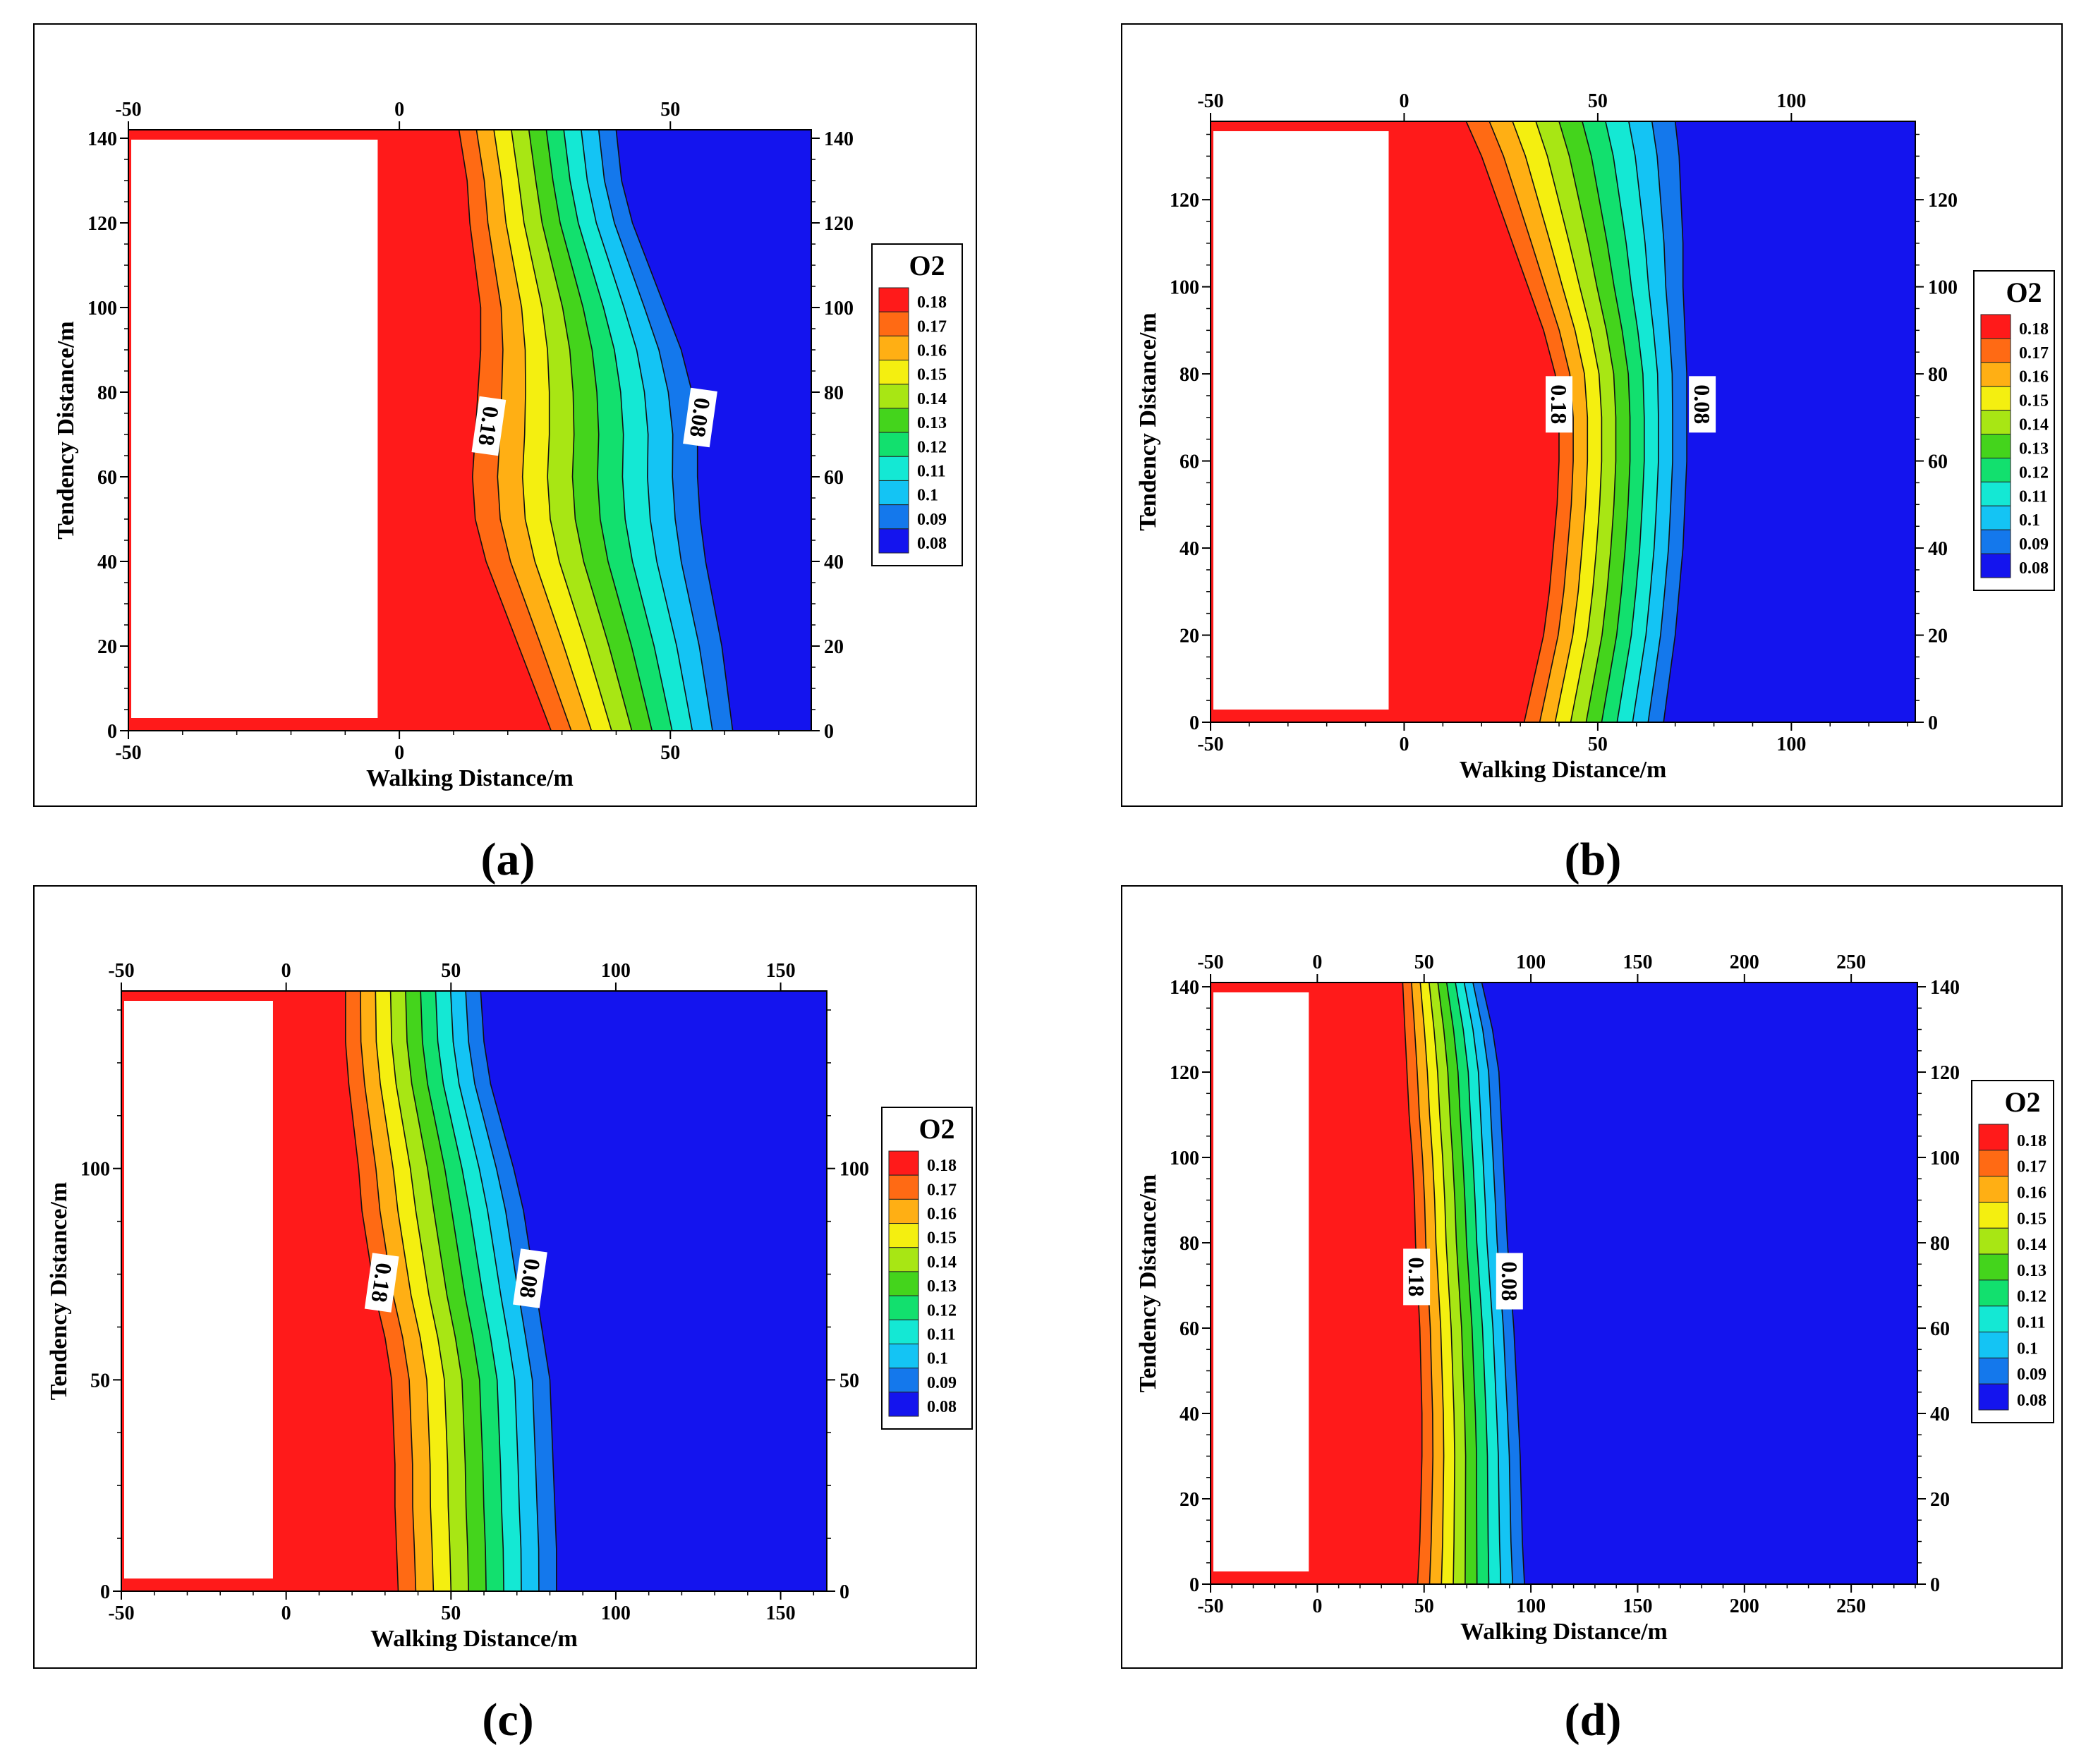 This screenshot has height=1764, width=2086. What do you see at coordinates (1940, 1415) in the screenshot?
I see `y-tick-label-right: 40` at bounding box center [1940, 1415].